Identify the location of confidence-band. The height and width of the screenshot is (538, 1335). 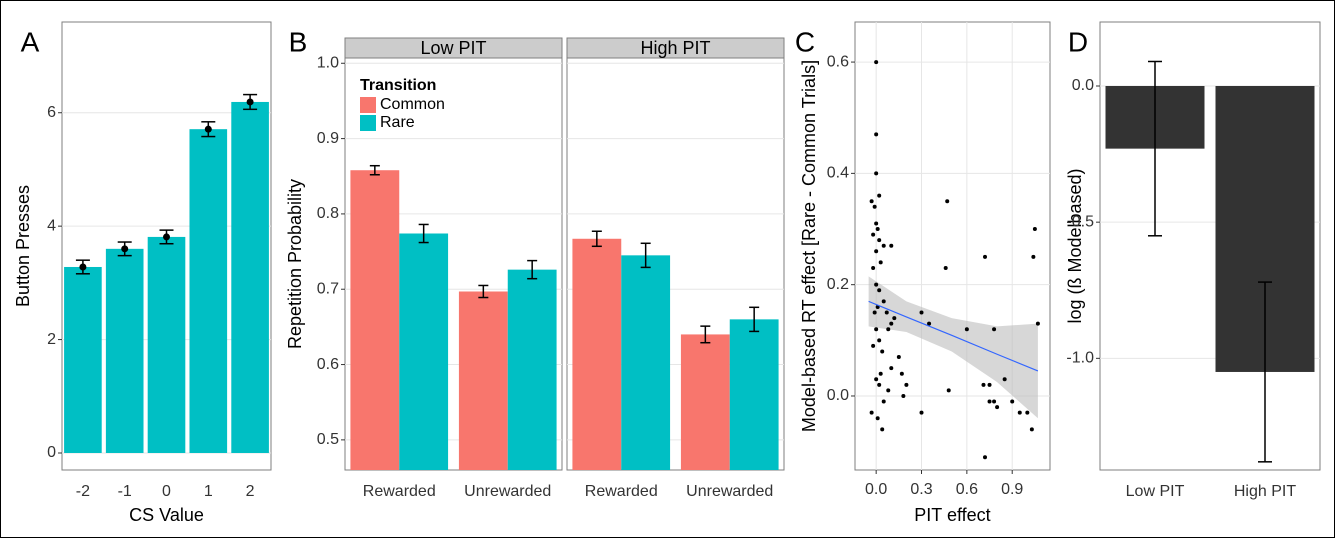
(953, 347).